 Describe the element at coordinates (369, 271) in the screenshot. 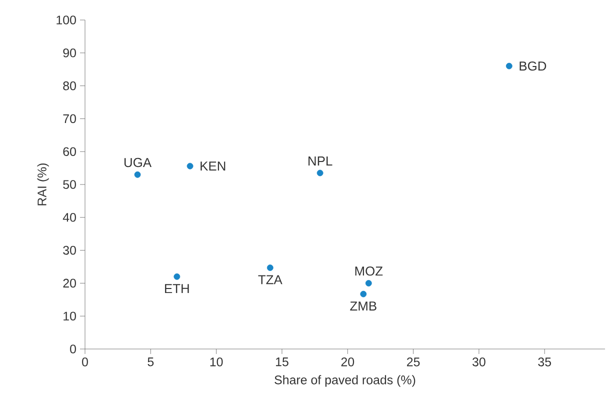

I see `annotation: MOZ` at that location.